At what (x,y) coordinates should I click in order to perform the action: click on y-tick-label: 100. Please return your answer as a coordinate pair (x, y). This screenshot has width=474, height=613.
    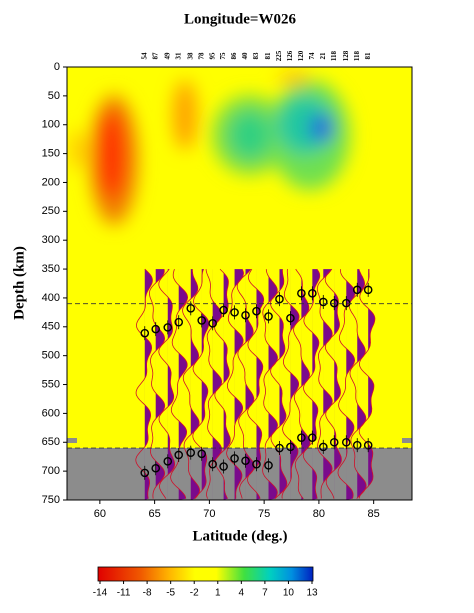
    Looking at the image, I should click on (51, 125).